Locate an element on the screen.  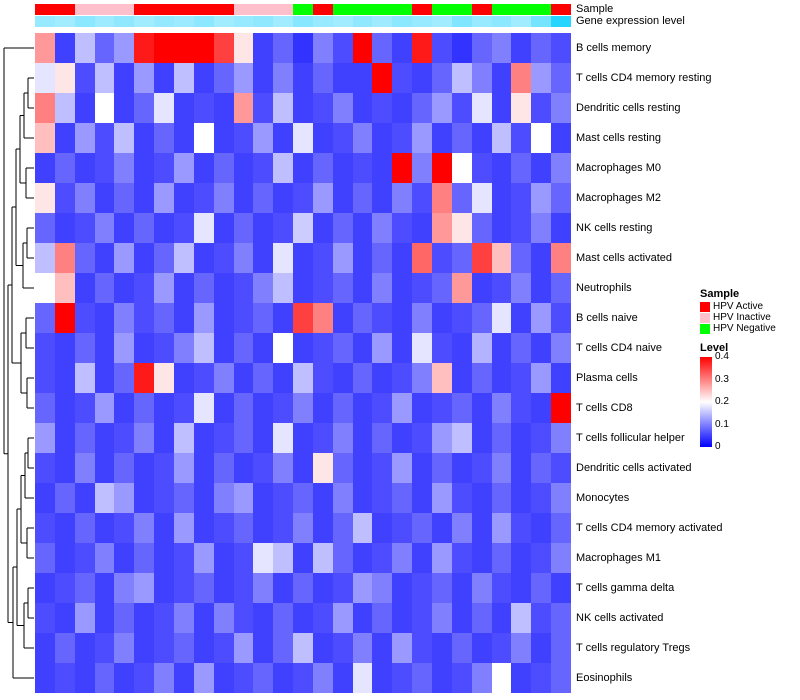
row-label: Monocytes is located at coordinates (603, 498).